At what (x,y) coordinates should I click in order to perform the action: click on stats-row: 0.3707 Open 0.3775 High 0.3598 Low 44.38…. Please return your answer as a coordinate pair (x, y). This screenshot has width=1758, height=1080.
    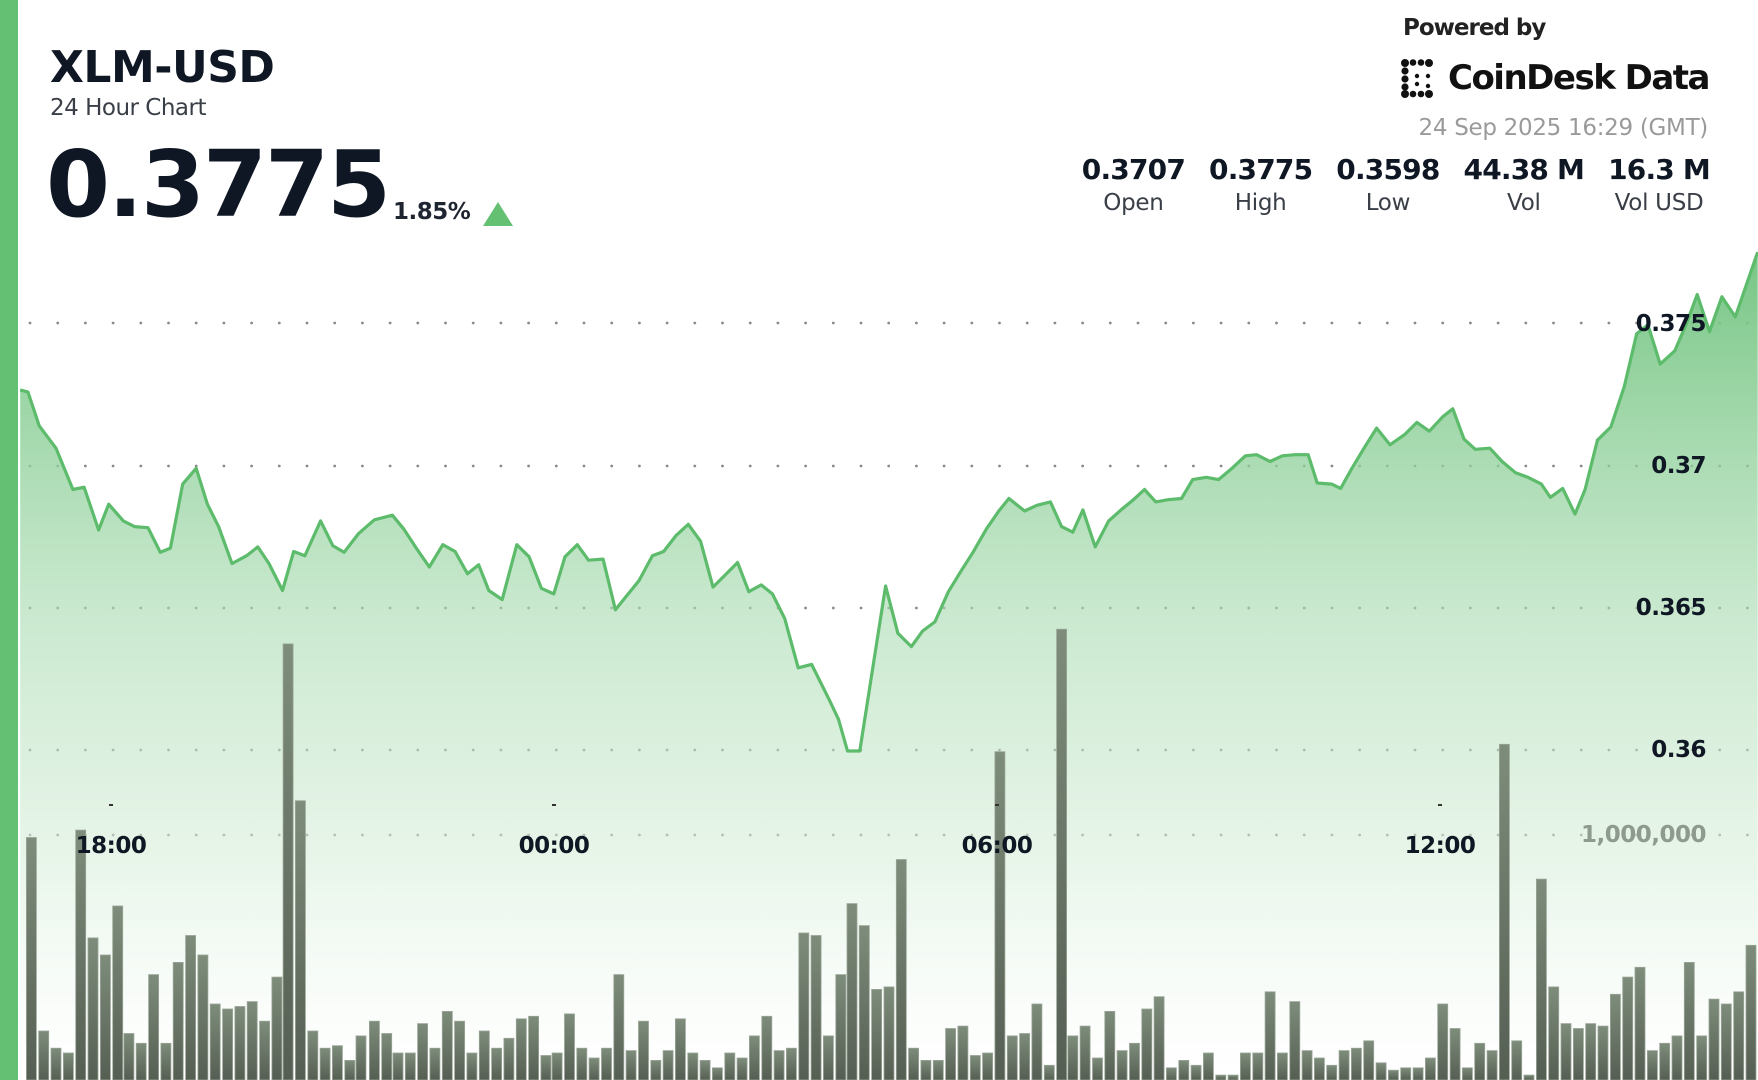
    Looking at the image, I should click on (1384, 185).